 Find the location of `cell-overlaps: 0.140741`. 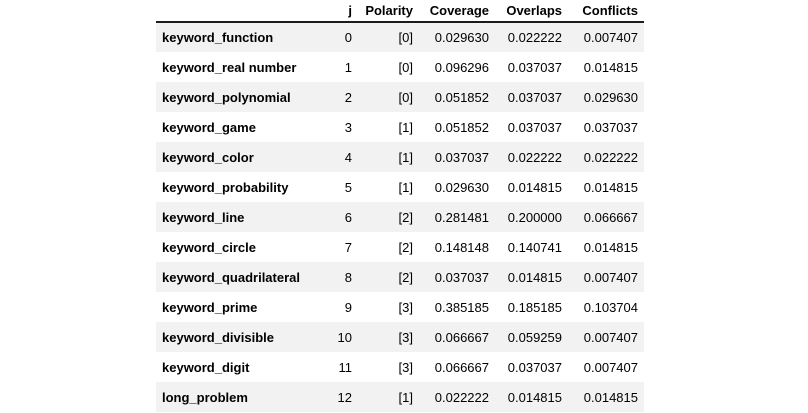

cell-overlaps: 0.140741 is located at coordinates (534, 247).